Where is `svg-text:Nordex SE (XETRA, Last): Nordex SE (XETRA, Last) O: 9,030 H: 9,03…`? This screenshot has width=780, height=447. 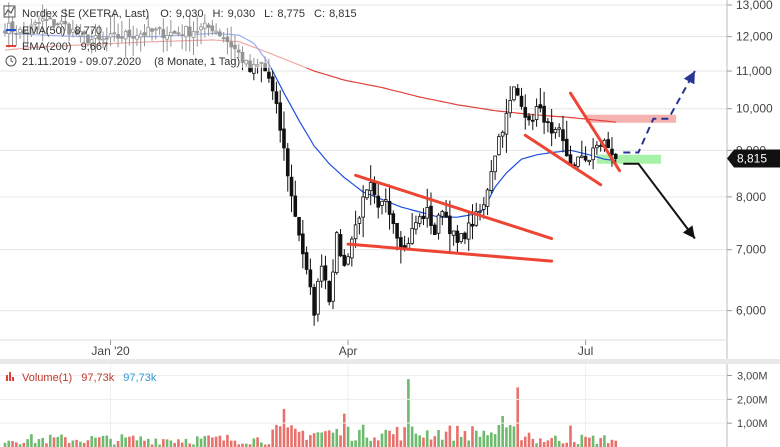
svg-text:Nordex SE (XETRA, Last): Nordex SE (XETRA, Last) O: 9,030 H: 9,03… is located at coordinates (189, 14).